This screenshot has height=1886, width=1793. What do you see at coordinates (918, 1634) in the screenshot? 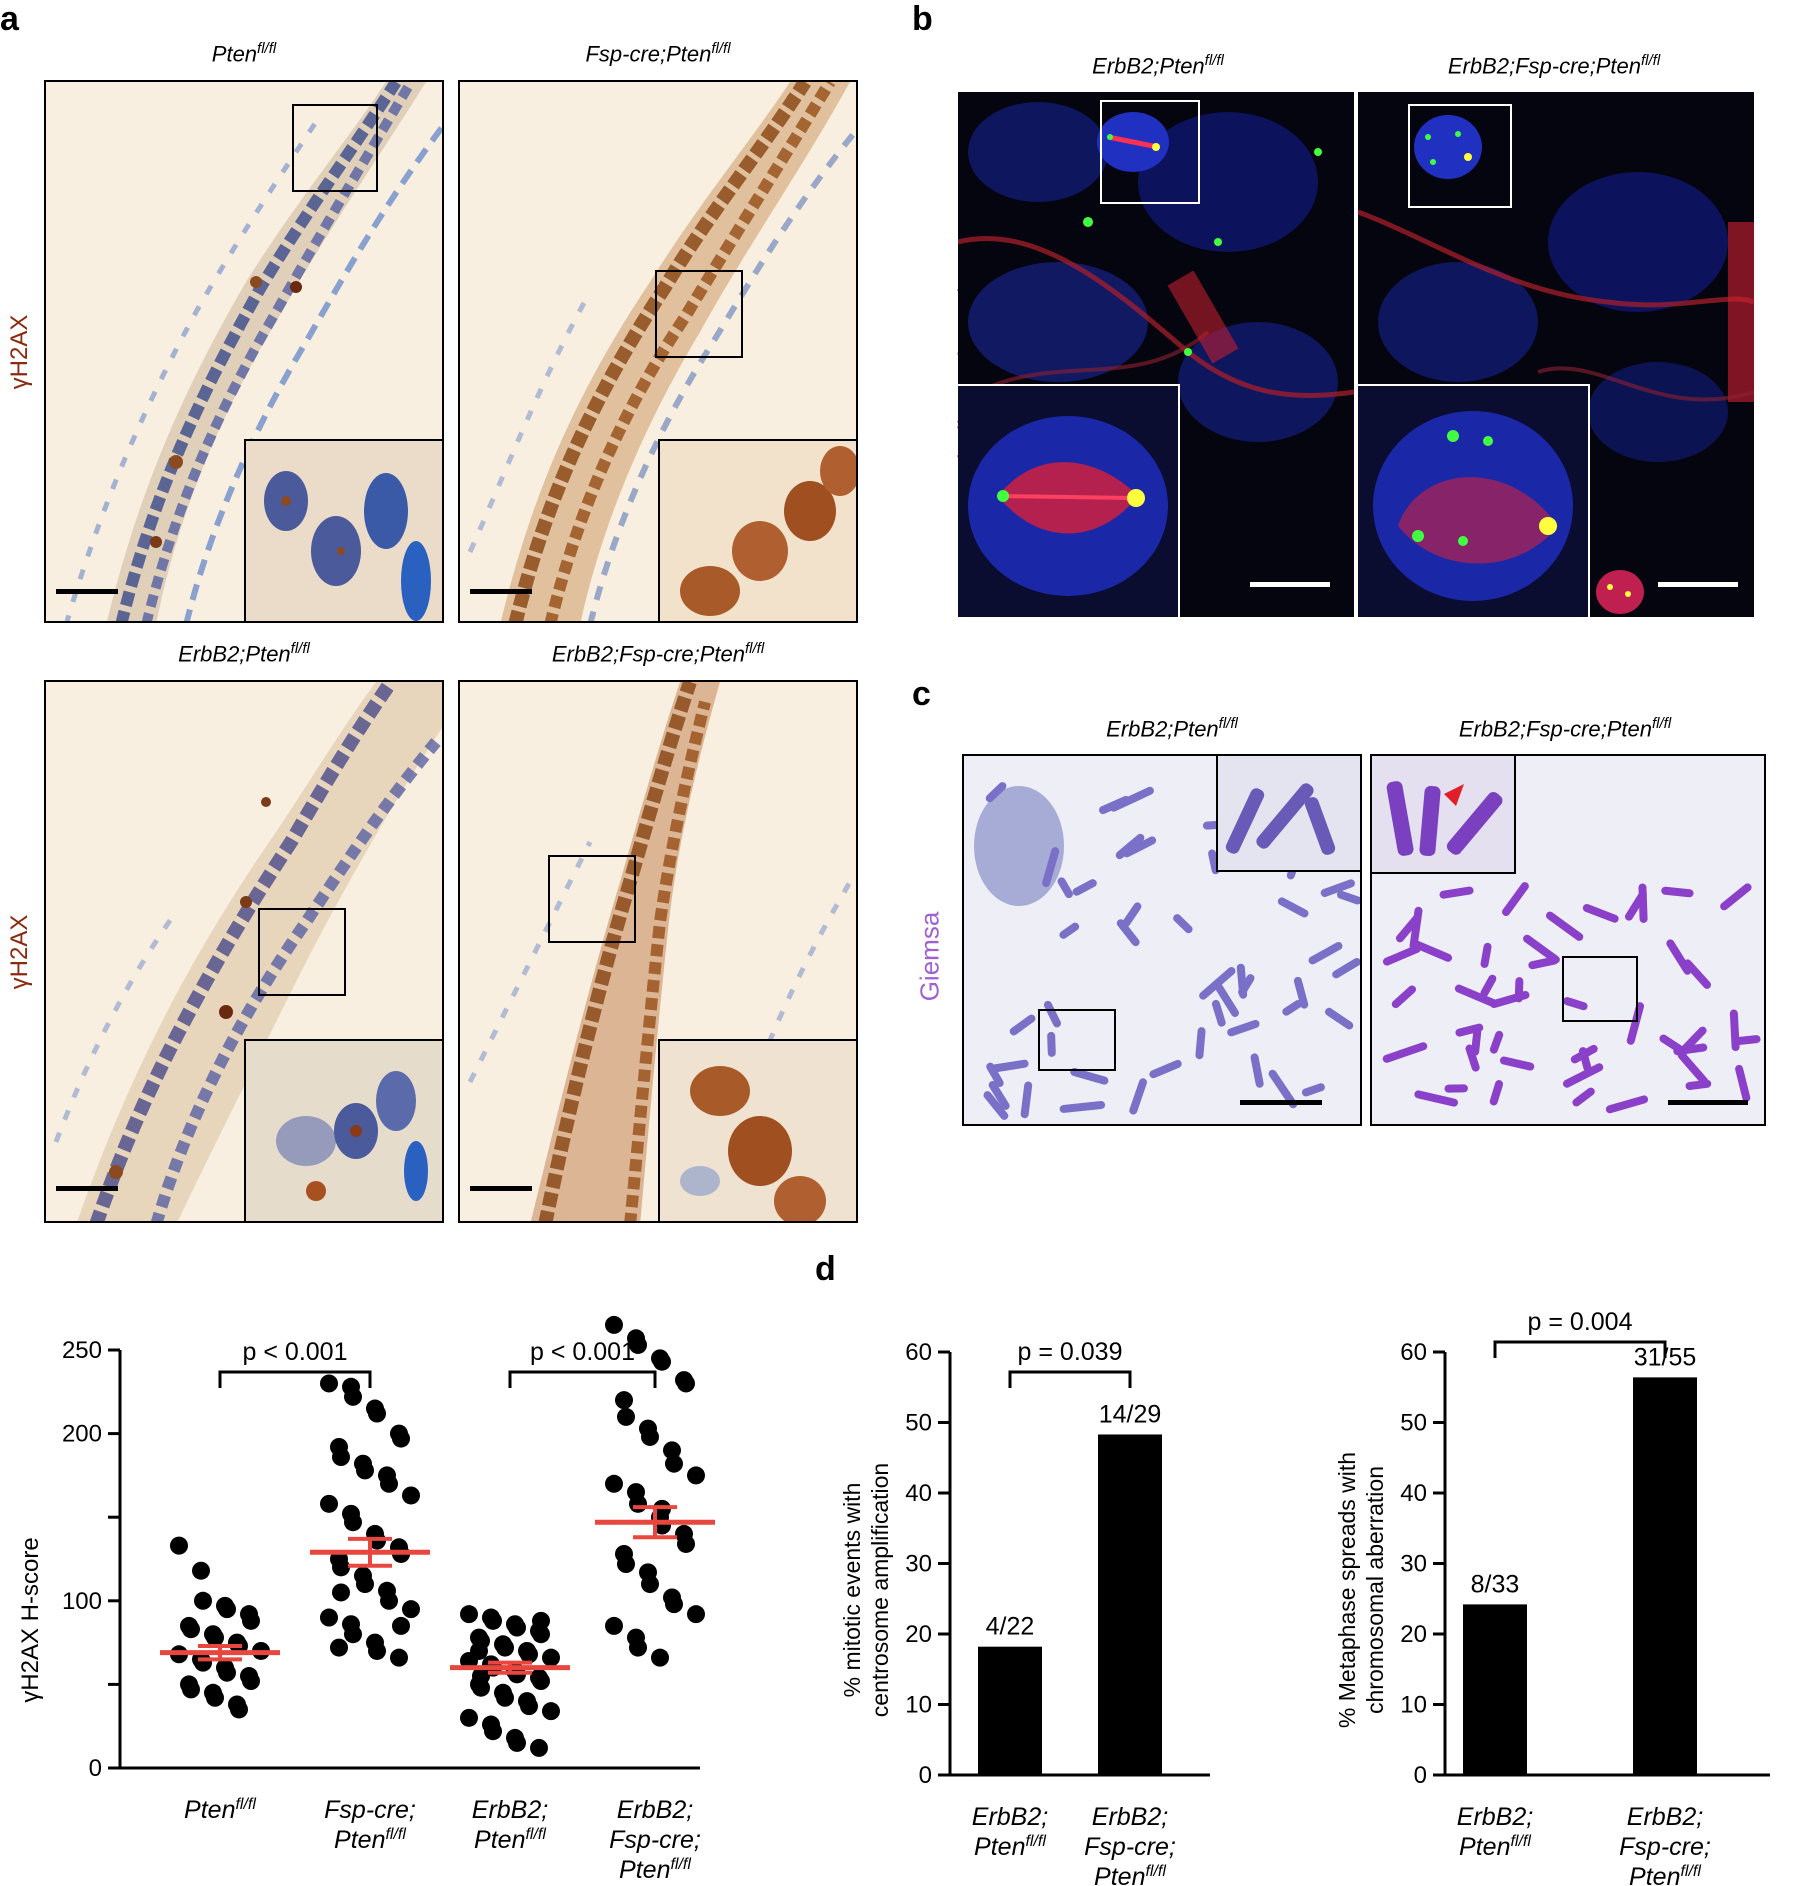
I see `y-tick-label: 20` at bounding box center [918, 1634].